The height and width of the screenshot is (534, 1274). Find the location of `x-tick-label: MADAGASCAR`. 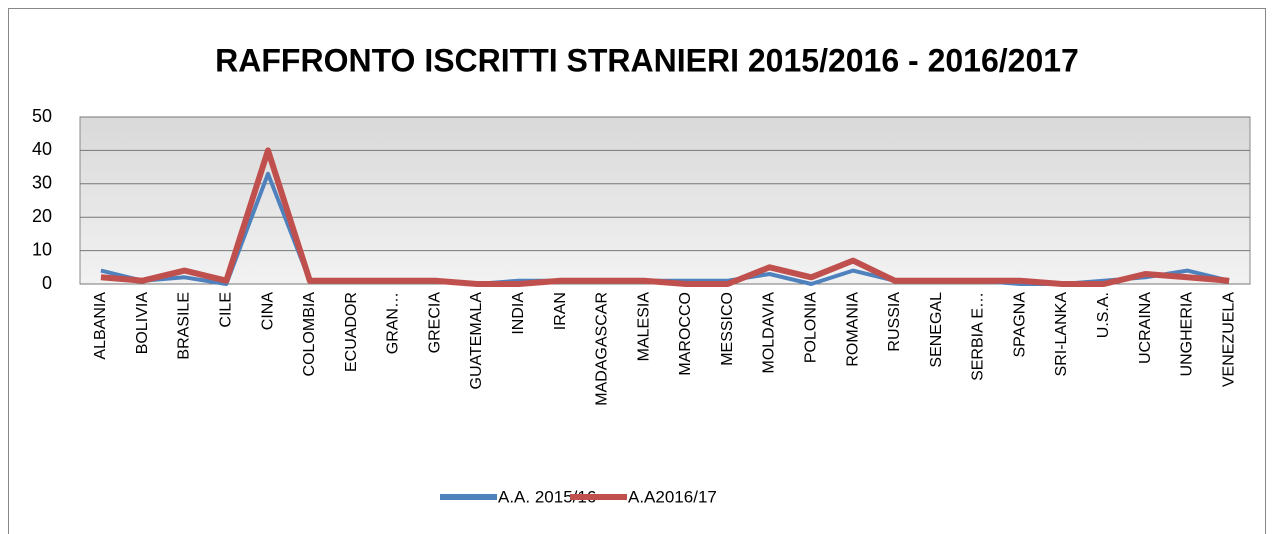

x-tick-label: MADAGASCAR is located at coordinates (602, 349).